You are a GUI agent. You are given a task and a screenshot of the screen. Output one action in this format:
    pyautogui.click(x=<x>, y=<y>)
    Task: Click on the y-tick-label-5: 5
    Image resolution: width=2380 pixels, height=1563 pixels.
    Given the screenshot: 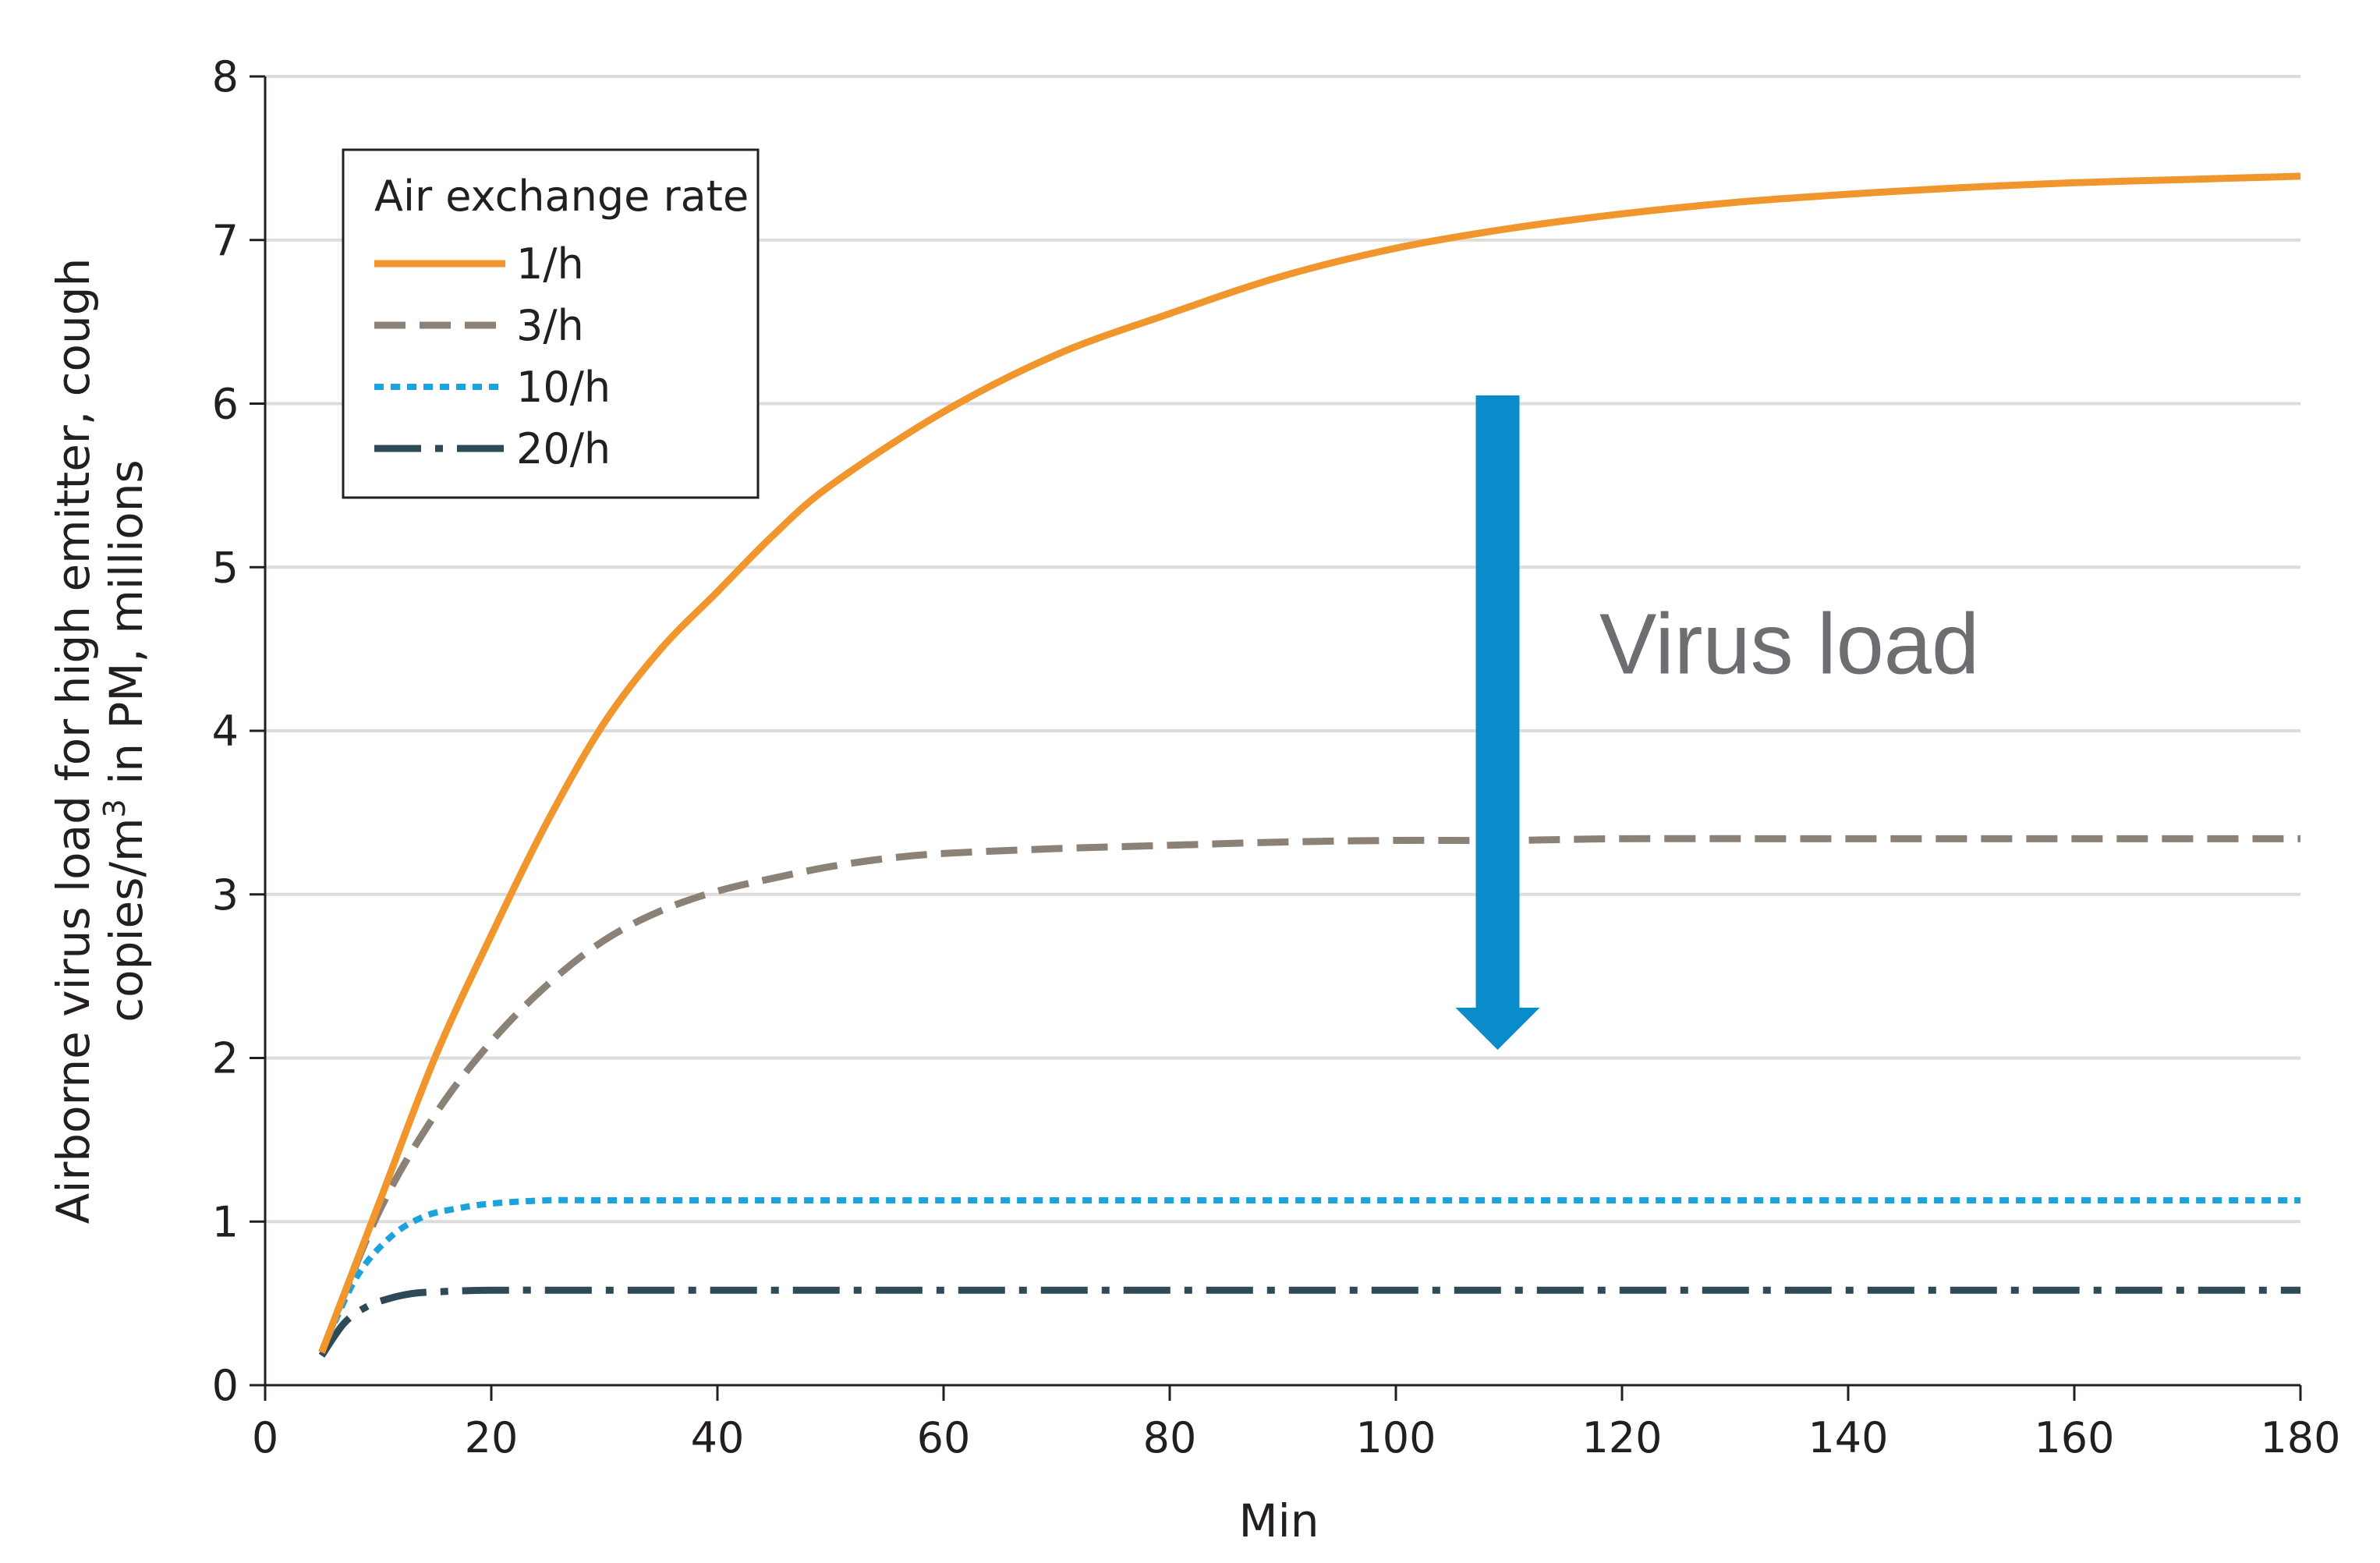 What is the action you would take?
    pyautogui.click(x=225, y=567)
    